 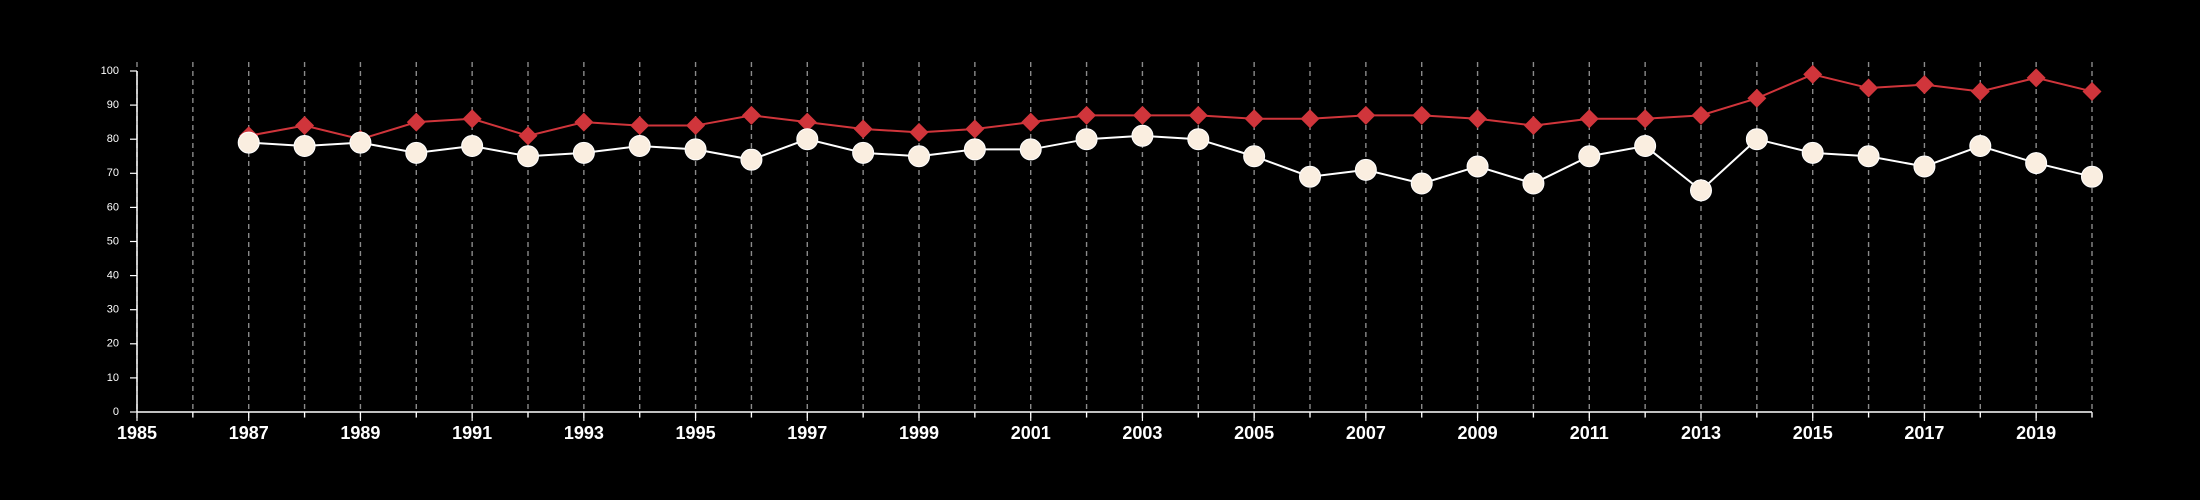 What do you see at coordinates (110, 71) in the screenshot?
I see `y-tick-label: 100` at bounding box center [110, 71].